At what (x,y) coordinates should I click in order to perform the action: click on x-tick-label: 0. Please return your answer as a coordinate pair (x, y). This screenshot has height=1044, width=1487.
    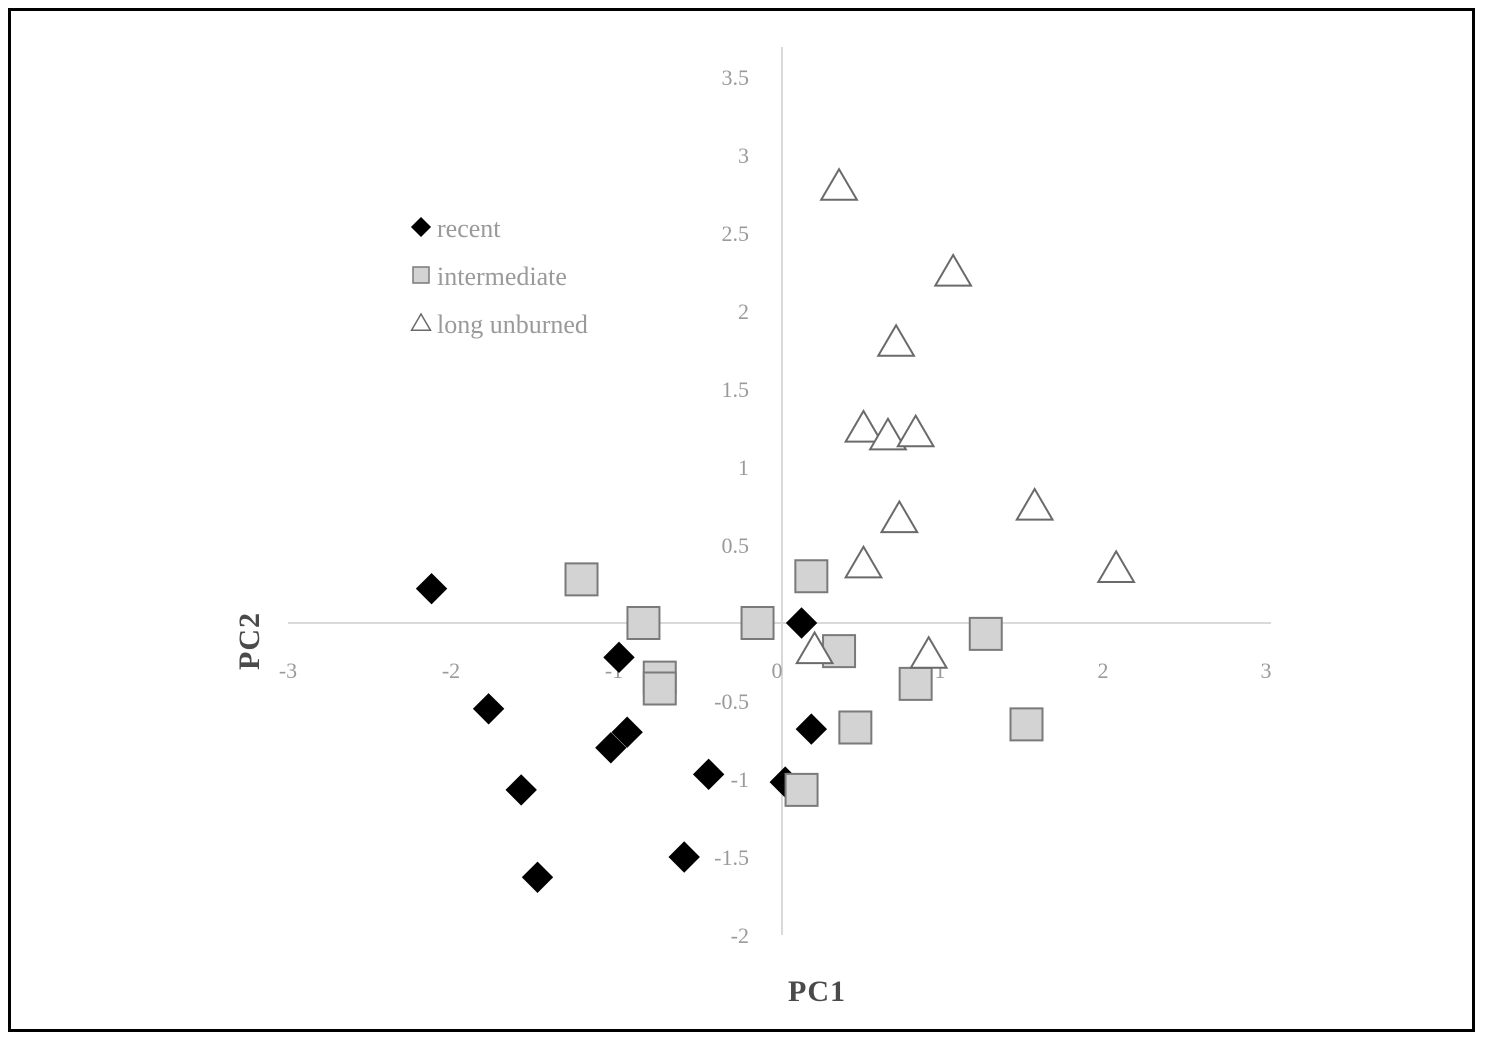
    Looking at the image, I should click on (777, 670).